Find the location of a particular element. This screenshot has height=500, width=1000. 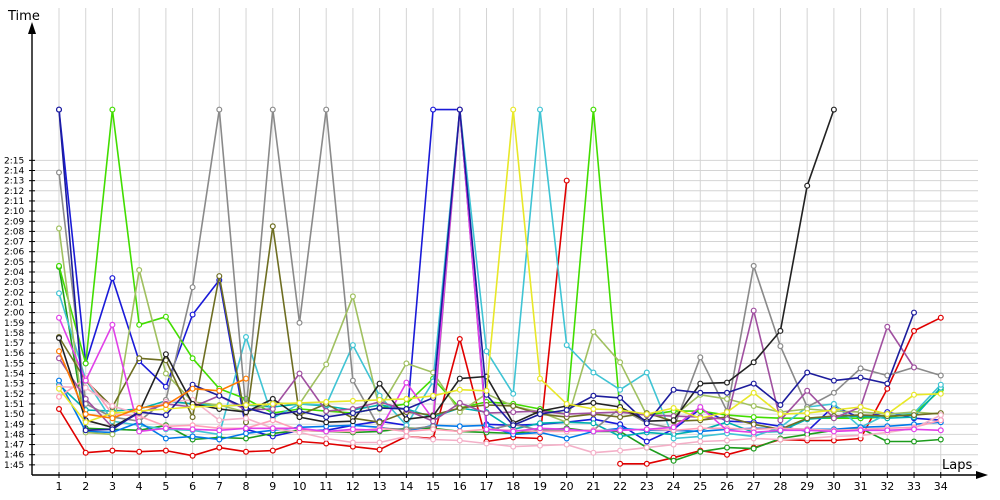

x-tick-label: 20 is located at coordinates (567, 486).